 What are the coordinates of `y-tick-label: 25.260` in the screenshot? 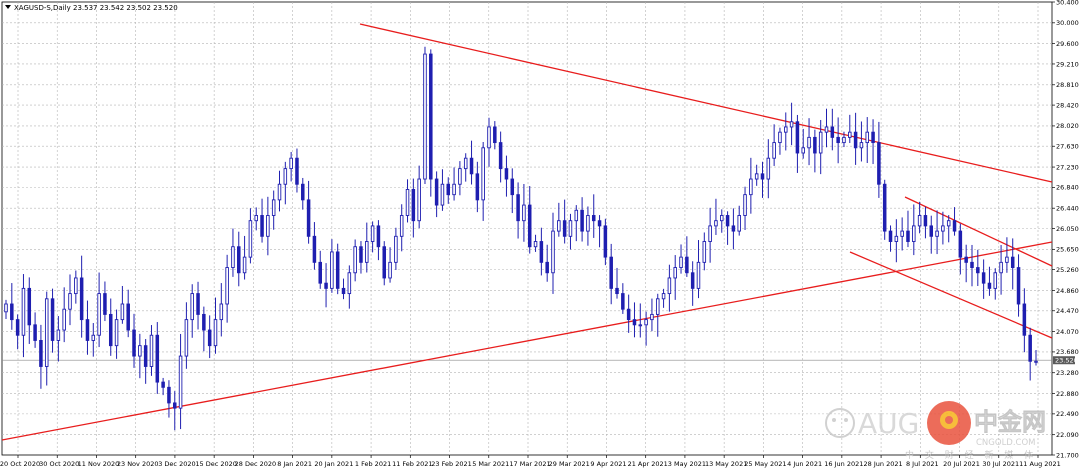 It's located at (1067, 270).